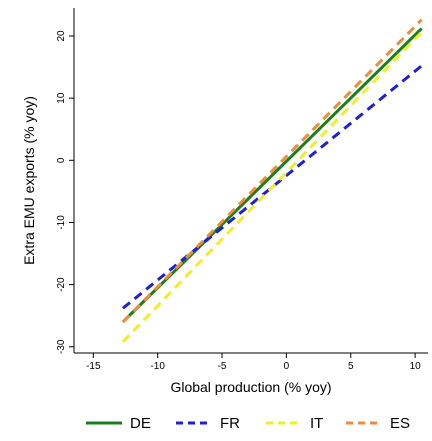  Describe the element at coordinates (93, 366) in the screenshot. I see `x-tick-label: -15` at that location.